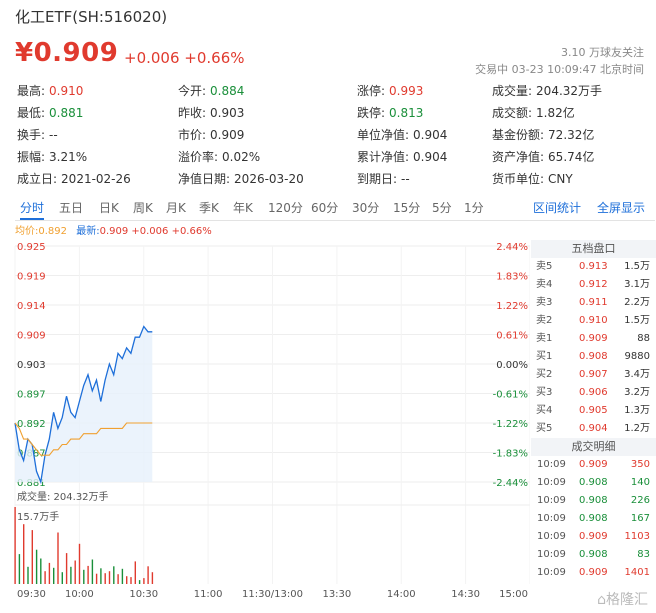  I want to click on order-book-price: 0.908, so click(593, 356).